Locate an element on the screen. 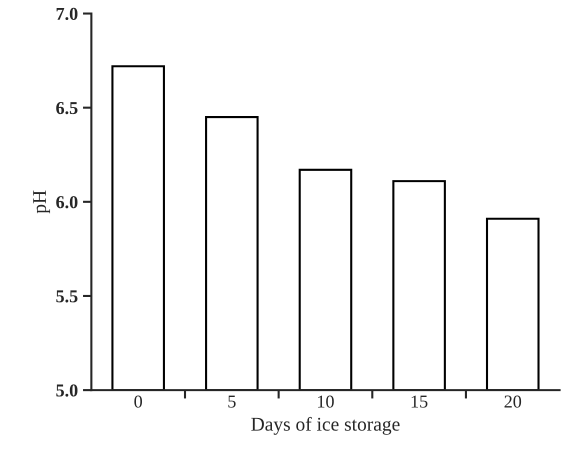  x-tick-label: 15 is located at coordinates (420, 402).